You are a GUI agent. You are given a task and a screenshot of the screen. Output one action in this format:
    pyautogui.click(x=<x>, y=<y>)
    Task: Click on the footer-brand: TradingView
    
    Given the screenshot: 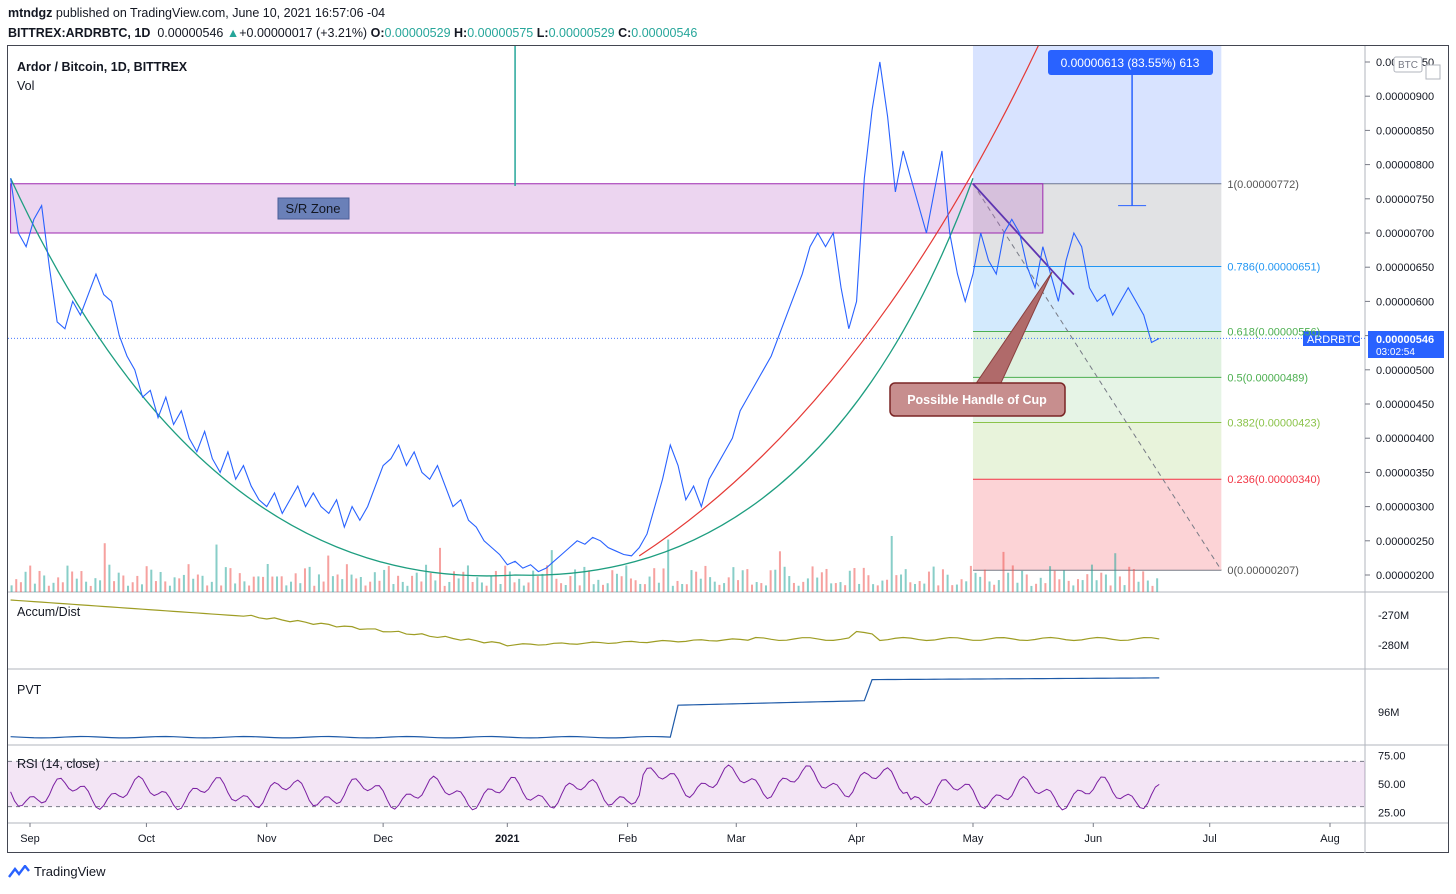 What is the action you would take?
    pyautogui.click(x=57, y=871)
    